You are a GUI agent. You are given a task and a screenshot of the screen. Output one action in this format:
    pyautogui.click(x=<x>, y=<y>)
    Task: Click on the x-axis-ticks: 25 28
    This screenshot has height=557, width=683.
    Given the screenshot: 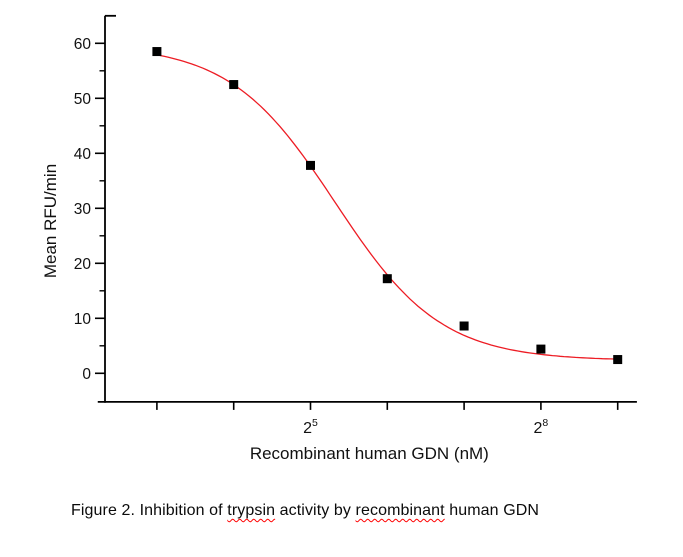 What is the action you would take?
    pyautogui.click(x=387, y=419)
    